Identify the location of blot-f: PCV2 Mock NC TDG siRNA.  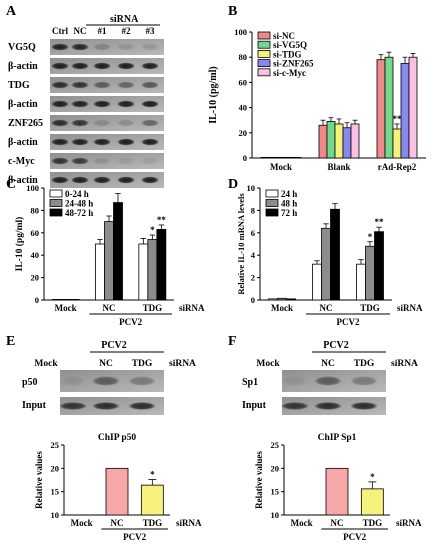
(337, 377).